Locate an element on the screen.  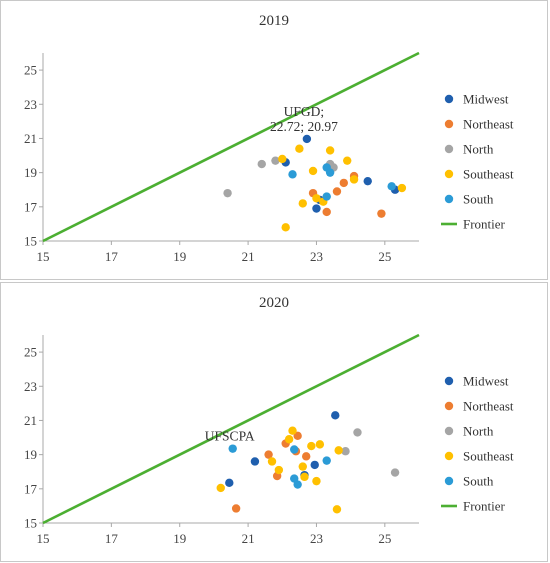
chart-title: 2020 is located at coordinates (274, 303).